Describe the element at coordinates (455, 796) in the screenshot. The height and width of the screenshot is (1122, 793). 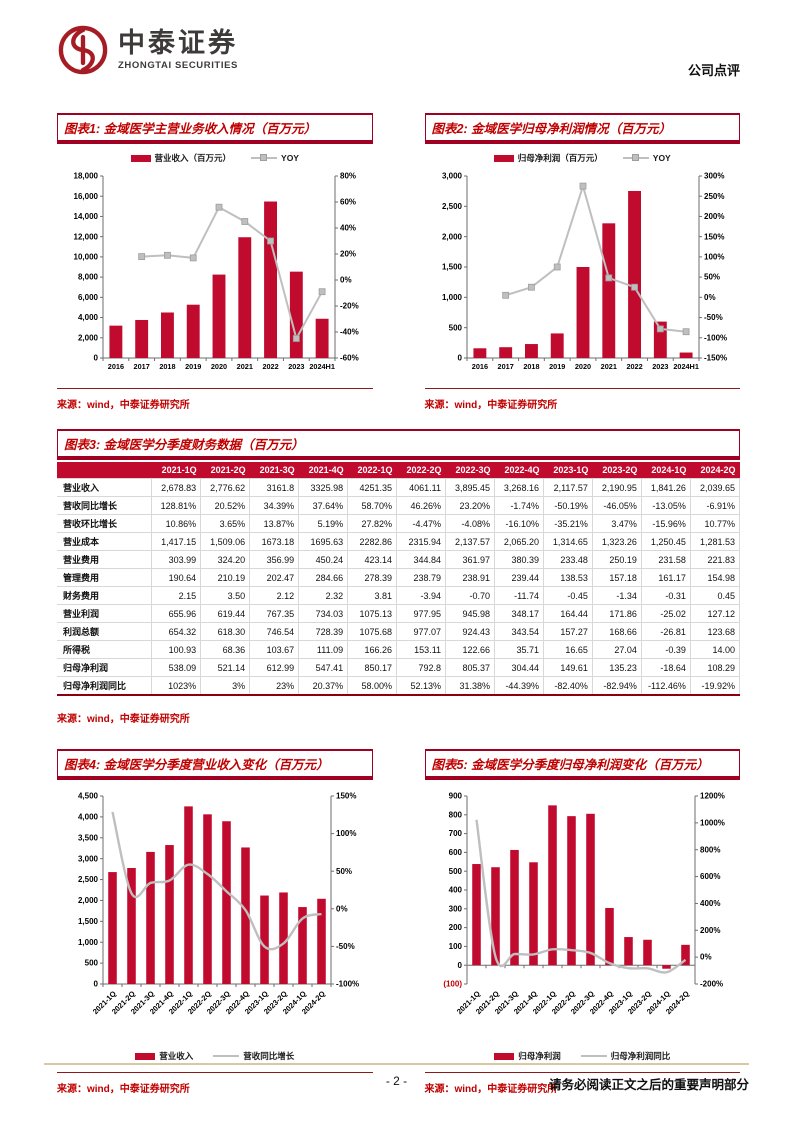
I see `svg-text: 900` at that location.